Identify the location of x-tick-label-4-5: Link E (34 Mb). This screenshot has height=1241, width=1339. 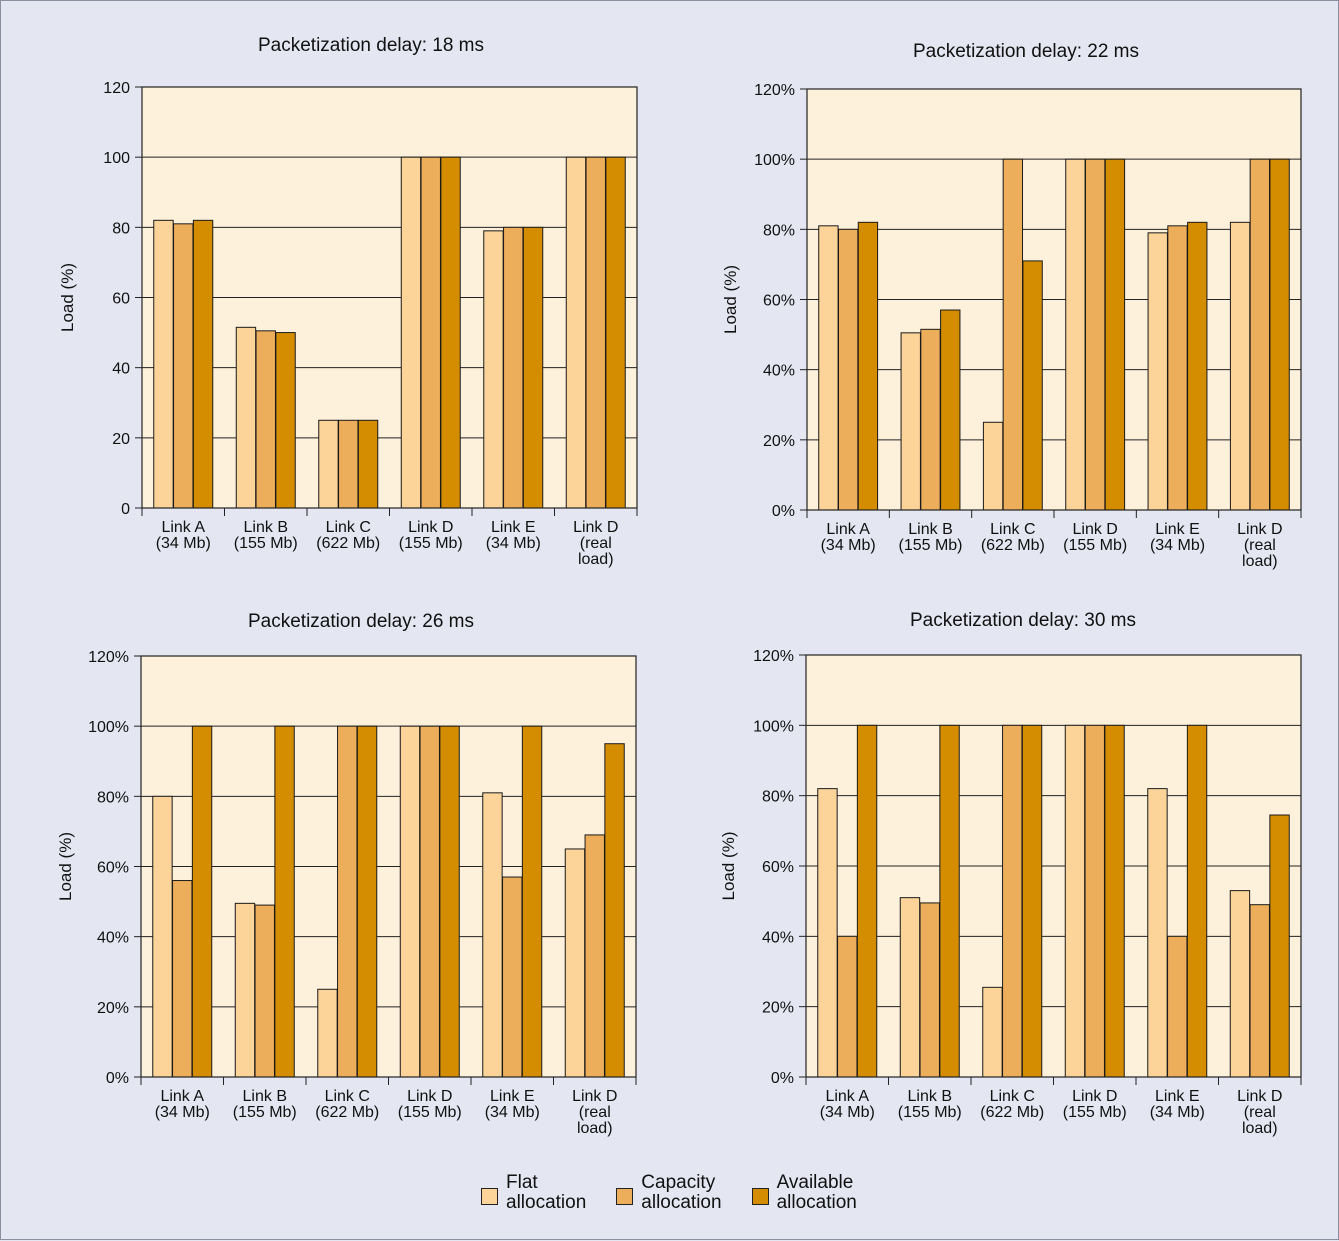
(1177, 1104).